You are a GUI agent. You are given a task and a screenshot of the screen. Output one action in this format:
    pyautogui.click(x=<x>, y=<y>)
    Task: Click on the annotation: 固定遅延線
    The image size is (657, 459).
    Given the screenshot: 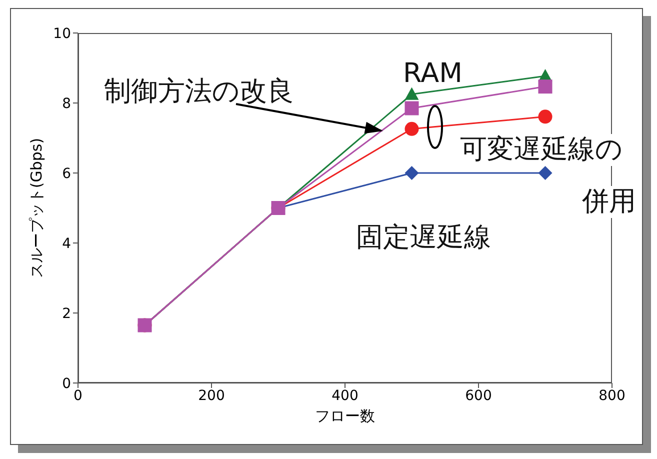 What is the action you would take?
    pyautogui.click(x=423, y=237)
    